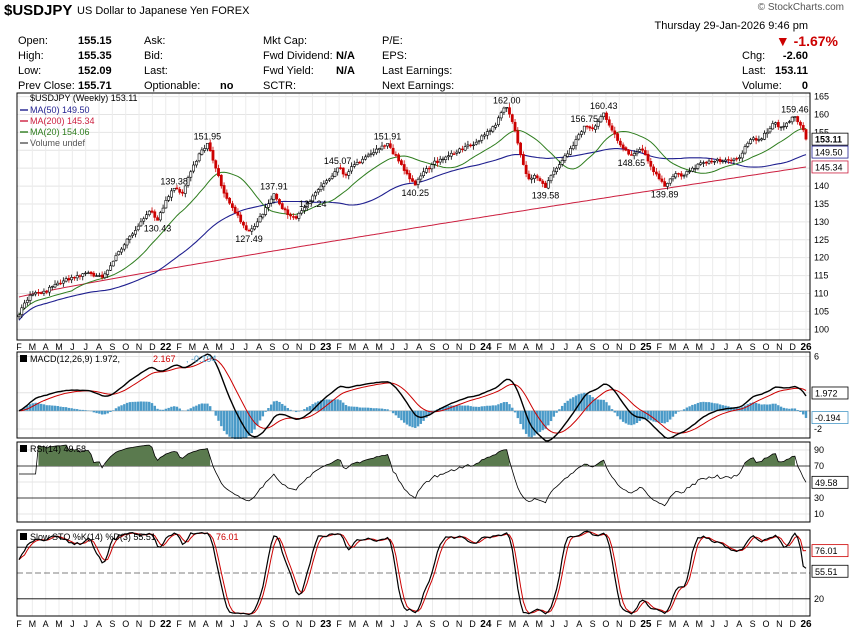  I want to click on high-value: 155.35, so click(95, 56).